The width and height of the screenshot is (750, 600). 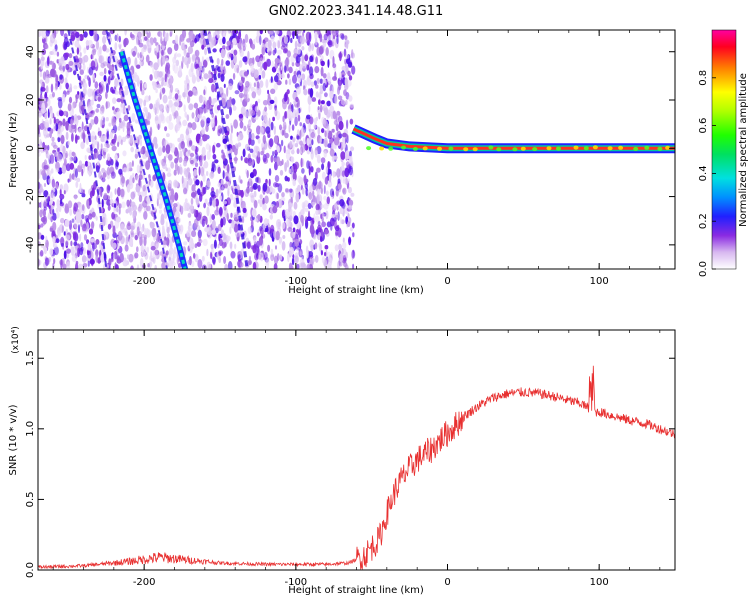 I want to click on y-tick-label: 1.0, so click(x=30, y=429).